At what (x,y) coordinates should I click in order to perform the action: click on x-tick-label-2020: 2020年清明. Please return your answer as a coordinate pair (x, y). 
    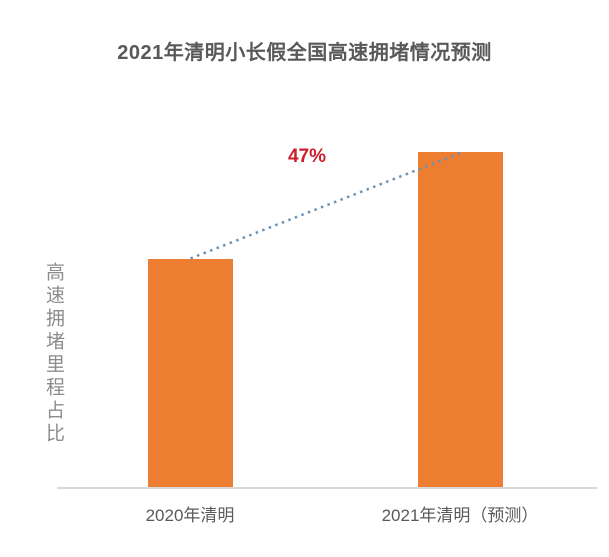
    Looking at the image, I should click on (190, 515).